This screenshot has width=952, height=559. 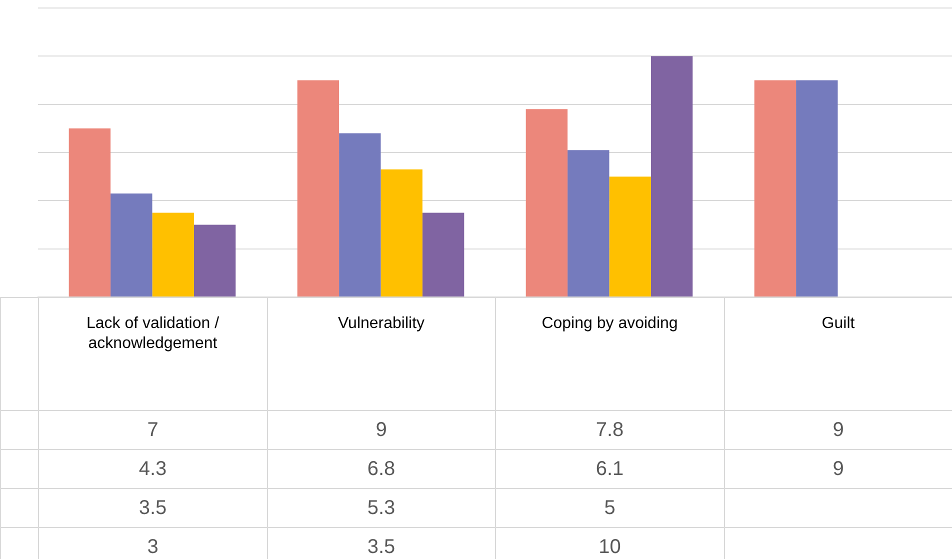 I want to click on data-label: 10, so click(x=610, y=543).